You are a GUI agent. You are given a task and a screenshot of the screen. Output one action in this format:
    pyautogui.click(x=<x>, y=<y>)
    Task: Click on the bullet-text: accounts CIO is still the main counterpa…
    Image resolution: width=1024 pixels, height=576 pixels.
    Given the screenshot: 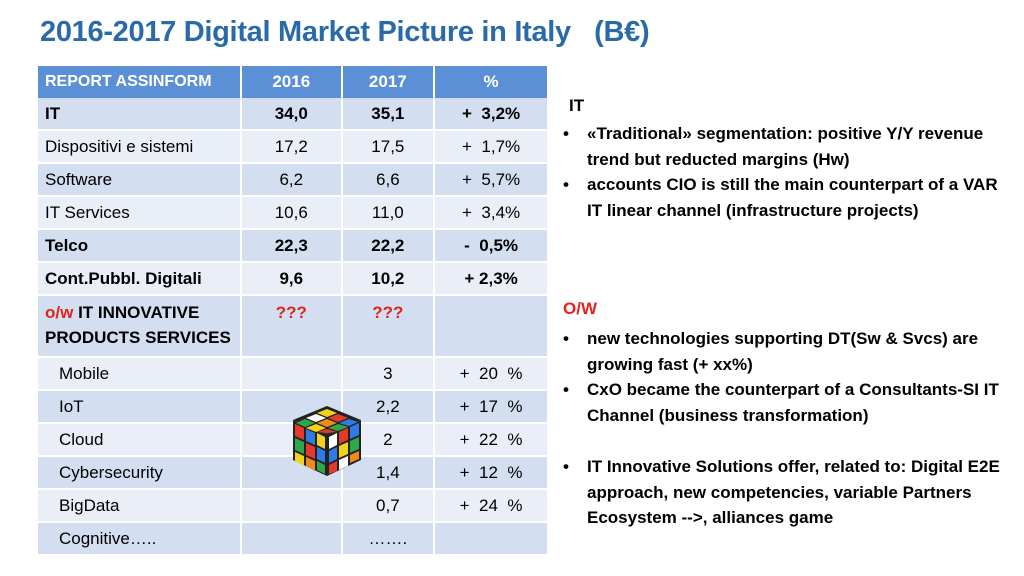 What is the action you would take?
    pyautogui.click(x=792, y=197)
    